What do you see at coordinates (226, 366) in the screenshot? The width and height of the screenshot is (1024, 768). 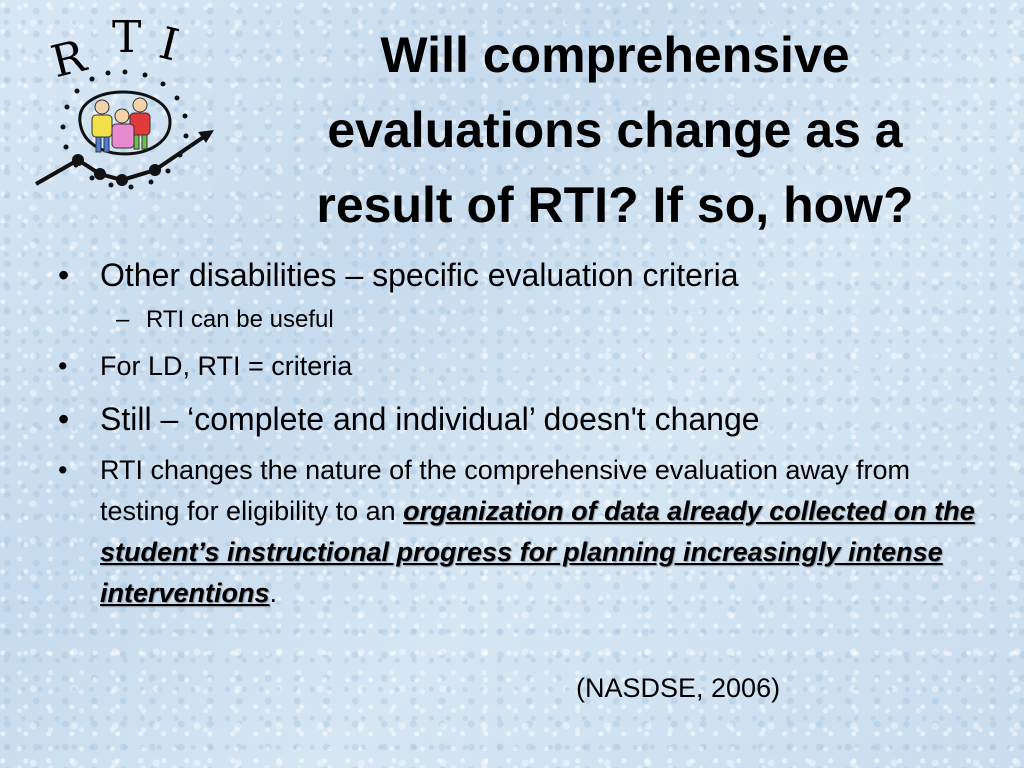 I see `bullet-text: For LD, RTI = criteria` at bounding box center [226, 366].